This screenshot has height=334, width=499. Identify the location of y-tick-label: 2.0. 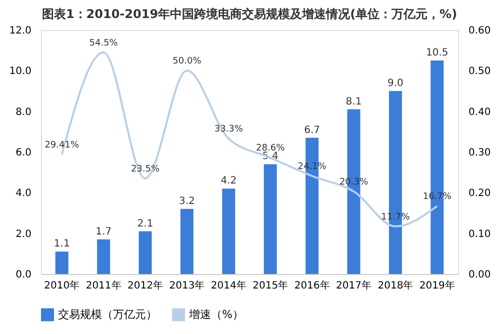
(24, 234).